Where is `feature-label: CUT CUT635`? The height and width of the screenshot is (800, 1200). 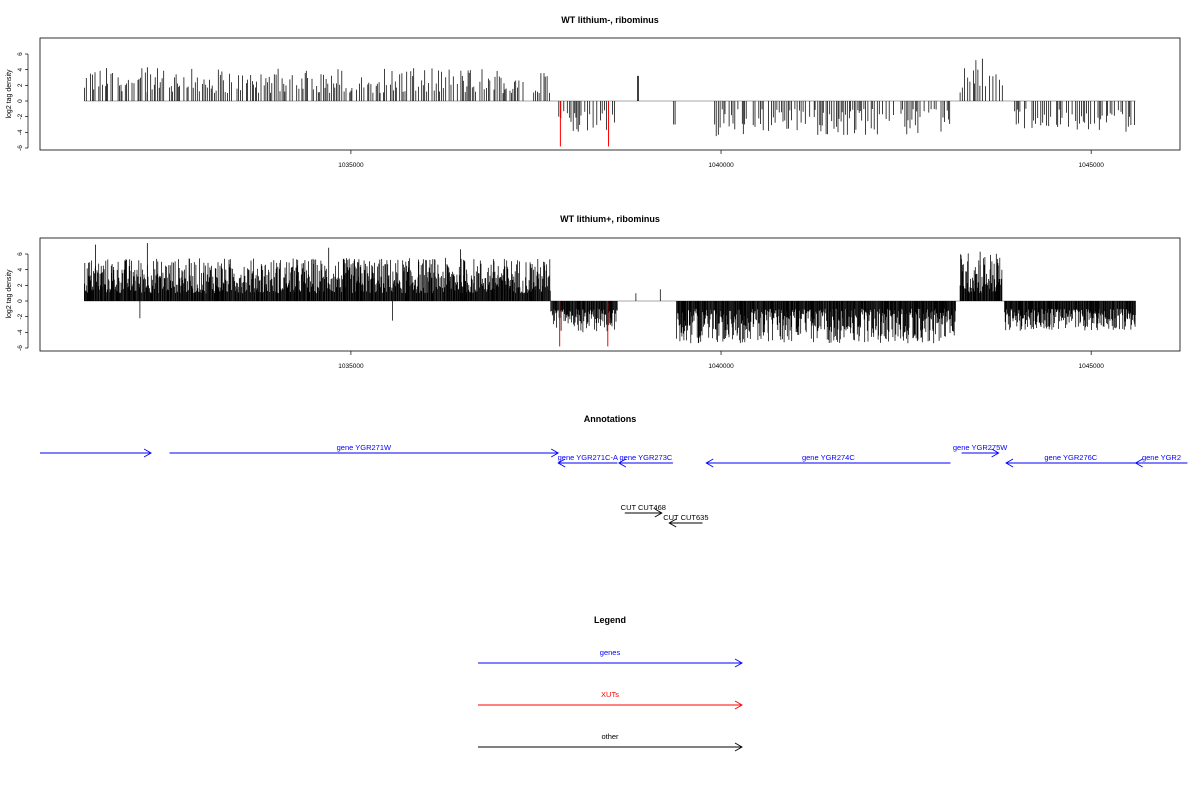
feature-label: CUT CUT635 is located at coordinates (685, 517).